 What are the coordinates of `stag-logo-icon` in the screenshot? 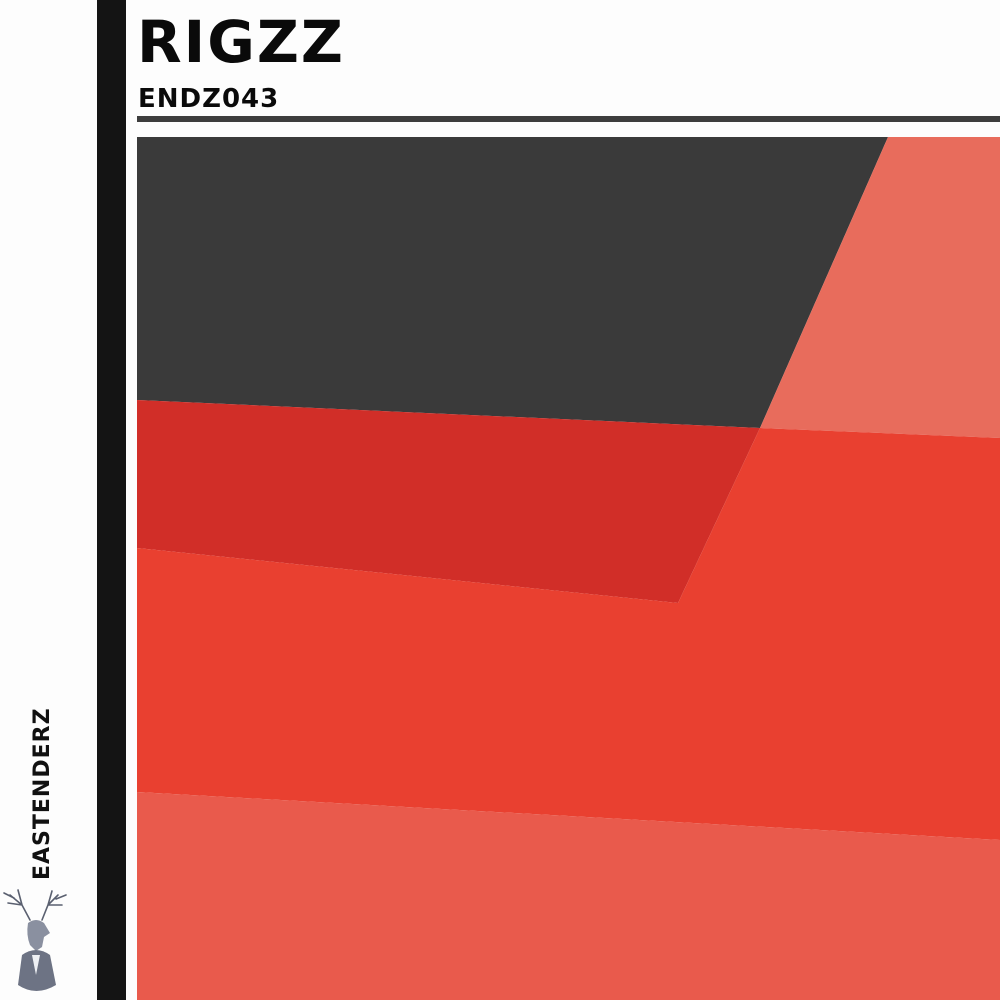 It's located at (35, 940).